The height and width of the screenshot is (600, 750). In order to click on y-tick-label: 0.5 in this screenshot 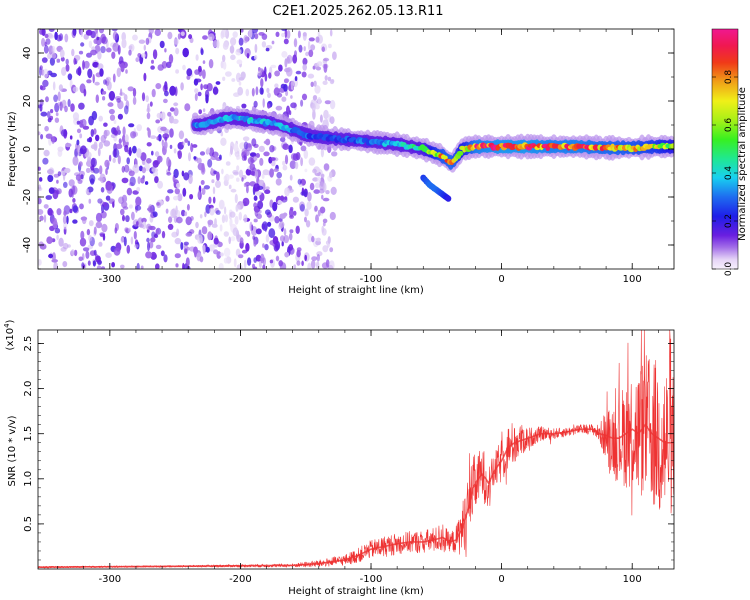, I will do `click(28, 524)`.